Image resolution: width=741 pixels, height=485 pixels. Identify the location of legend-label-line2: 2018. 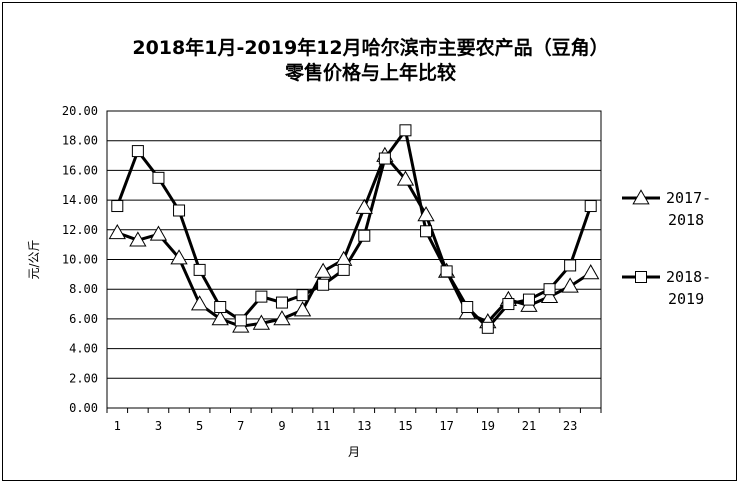
(686, 220).